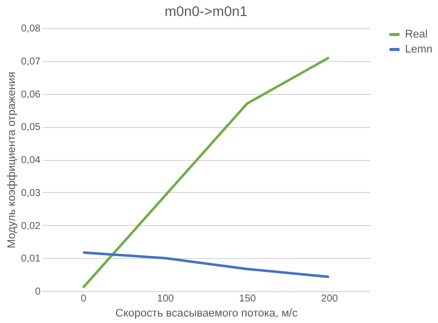 The height and width of the screenshot is (323, 438). I want to click on y-tick-label: 0,02, so click(31, 226).